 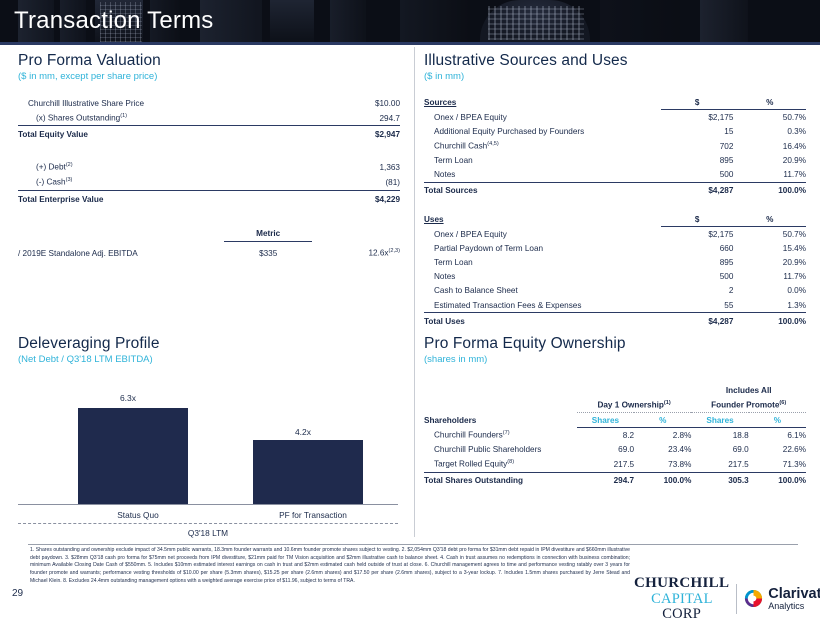 What do you see at coordinates (721, 234) in the screenshot?
I see `row-dollars: $2,175` at bounding box center [721, 234].